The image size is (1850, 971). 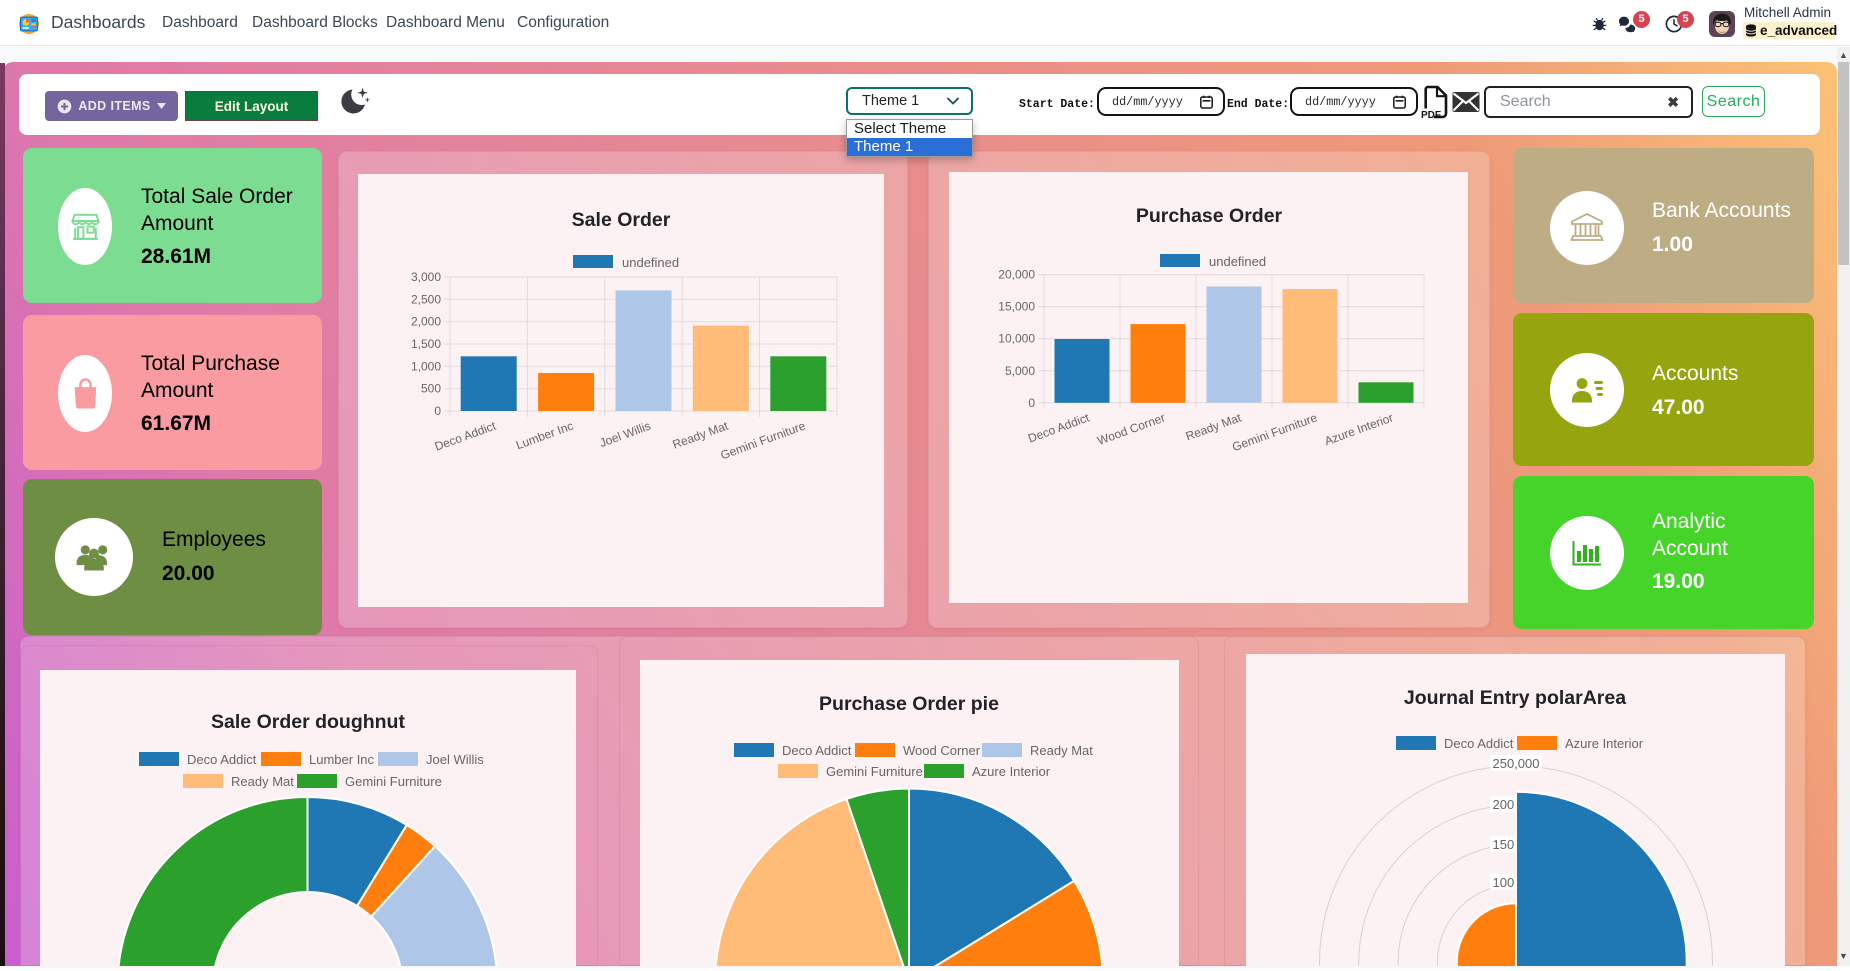 I want to click on svg-text: Purchase Order pie, so click(x=909, y=704).